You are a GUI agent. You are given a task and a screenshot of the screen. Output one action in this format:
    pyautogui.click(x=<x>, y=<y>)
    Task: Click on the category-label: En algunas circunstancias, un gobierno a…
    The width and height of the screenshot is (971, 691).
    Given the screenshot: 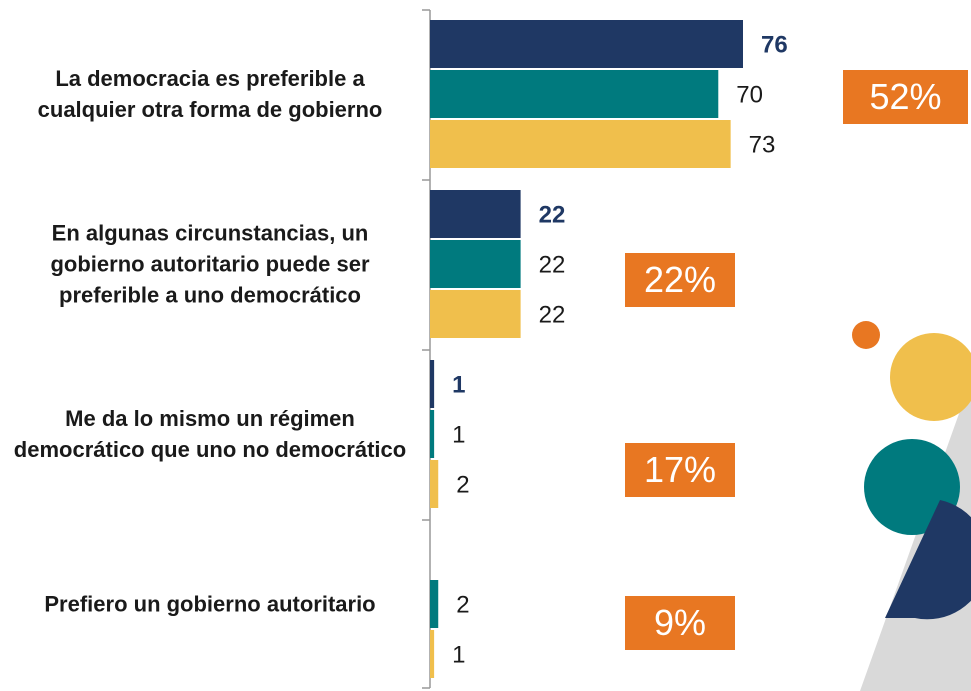 What is the action you would take?
    pyautogui.click(x=210, y=264)
    